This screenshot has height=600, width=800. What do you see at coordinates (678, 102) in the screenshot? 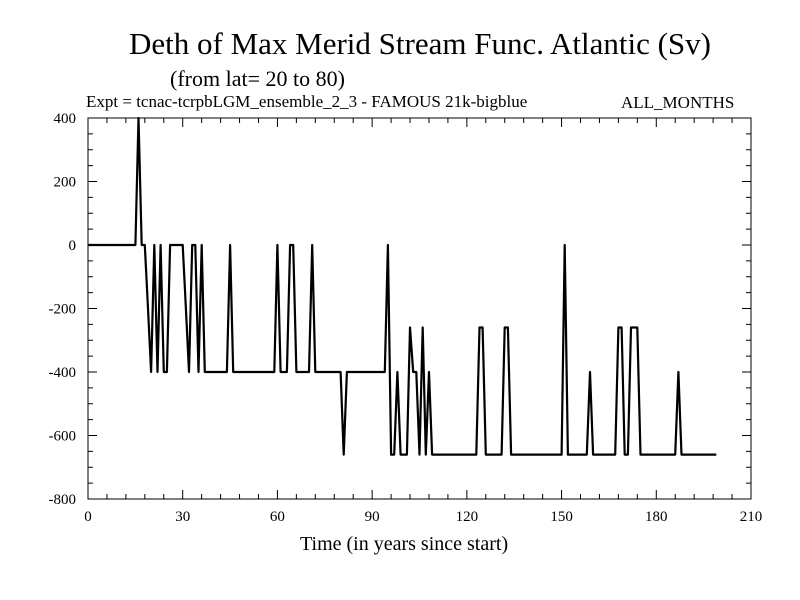
I see `months-label: ALL_MONTHS` at bounding box center [678, 102].